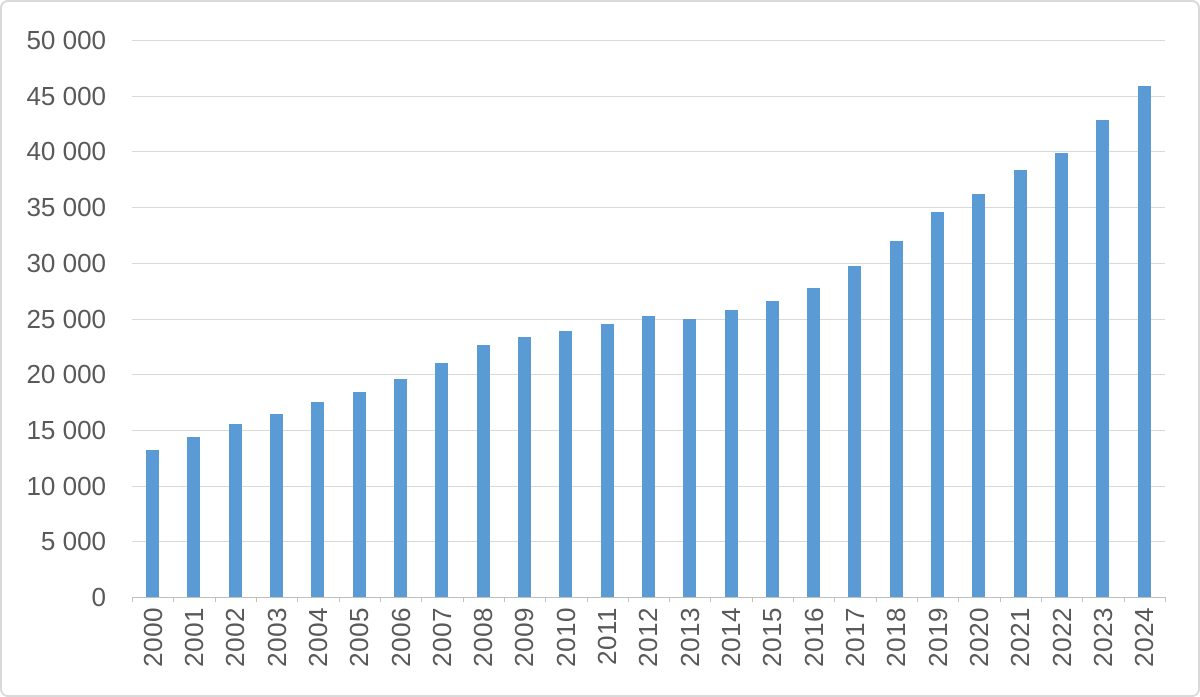  I want to click on x-axis-label-2016: 2016, so click(813, 637).